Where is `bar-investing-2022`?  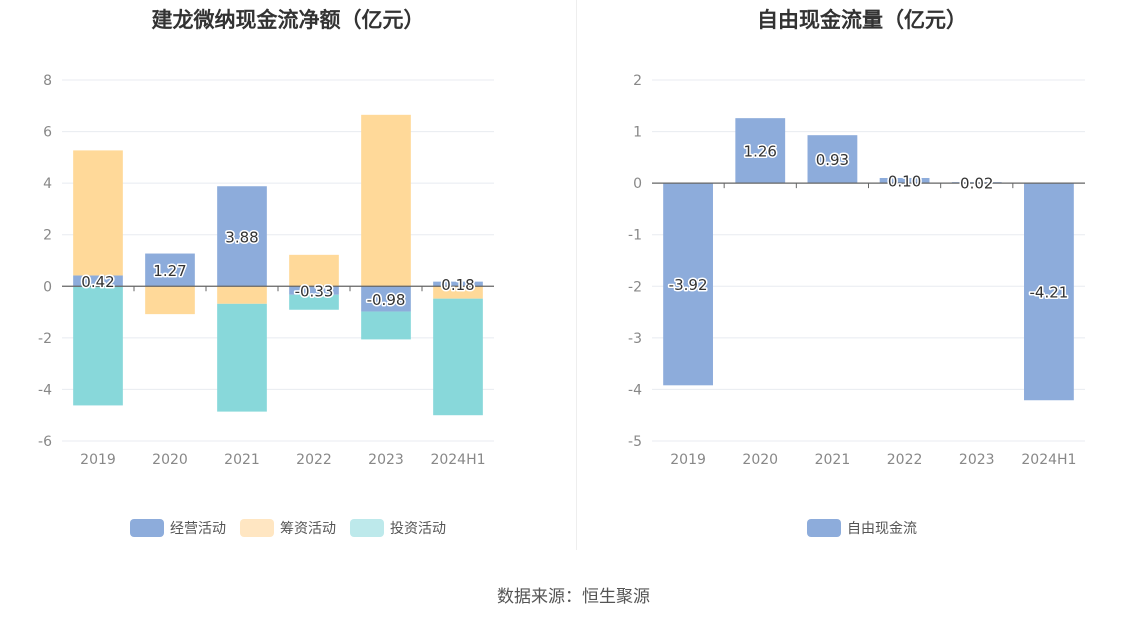 bar-investing-2022 is located at coordinates (314, 302).